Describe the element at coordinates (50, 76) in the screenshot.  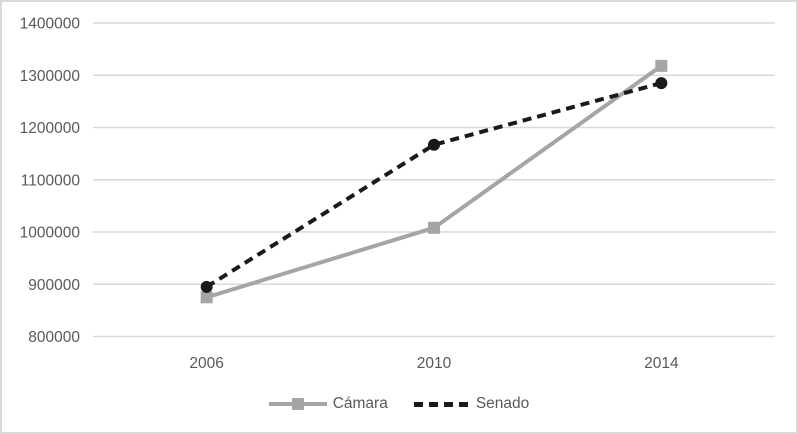
I see `y-tick-label: 1300000` at that location.